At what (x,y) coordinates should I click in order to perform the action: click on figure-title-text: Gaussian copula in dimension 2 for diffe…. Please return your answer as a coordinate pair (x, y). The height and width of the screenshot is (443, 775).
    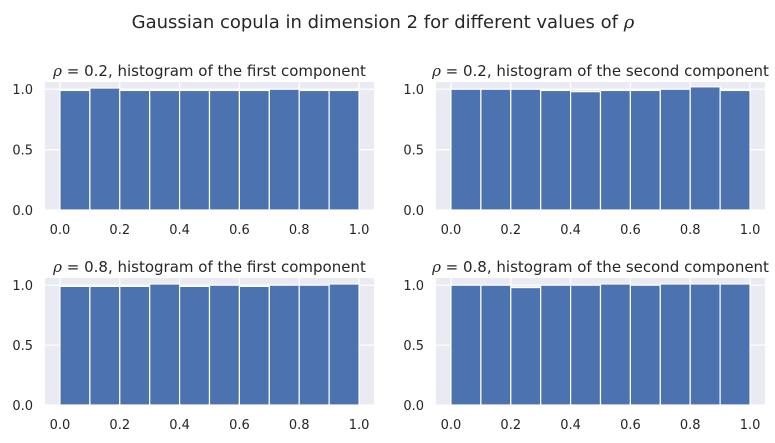
    Looking at the image, I should click on (378, 22).